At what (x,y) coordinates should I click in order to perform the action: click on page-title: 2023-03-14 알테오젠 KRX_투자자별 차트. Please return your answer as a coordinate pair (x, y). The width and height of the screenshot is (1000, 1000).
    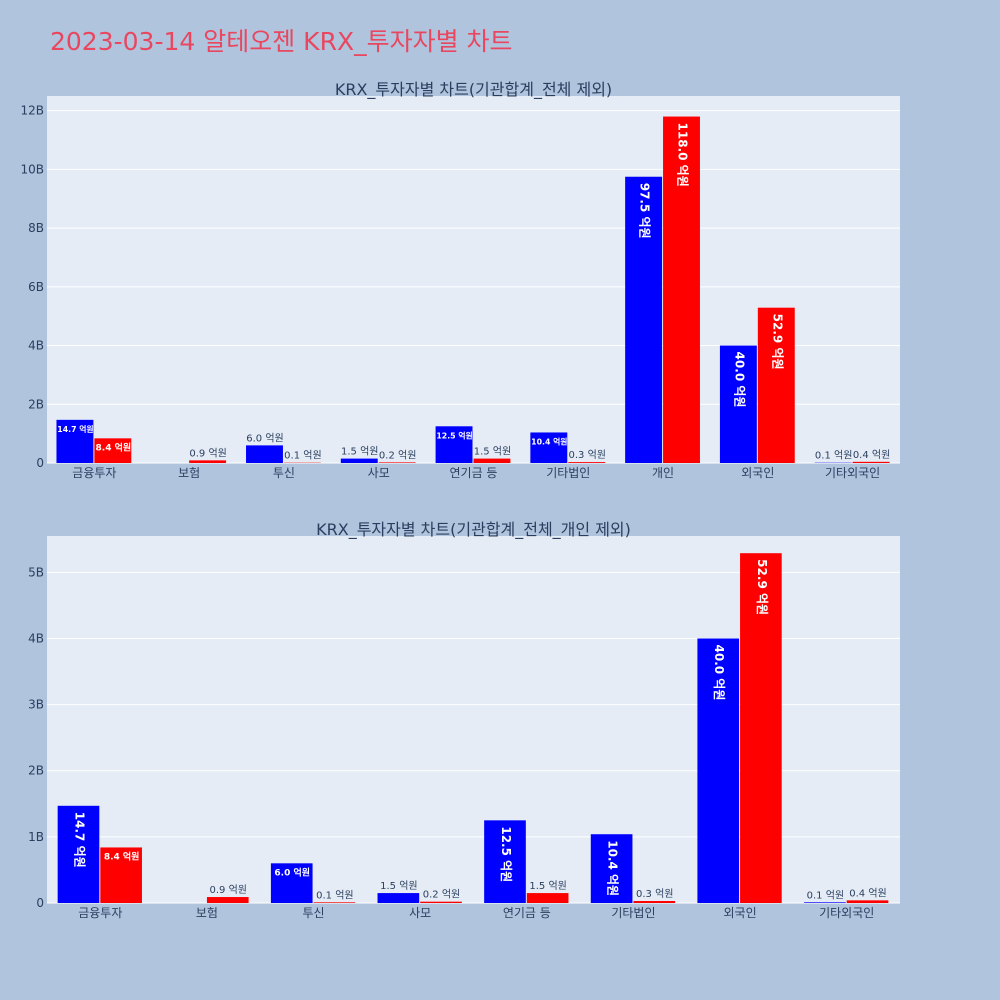
    Looking at the image, I should click on (281, 41).